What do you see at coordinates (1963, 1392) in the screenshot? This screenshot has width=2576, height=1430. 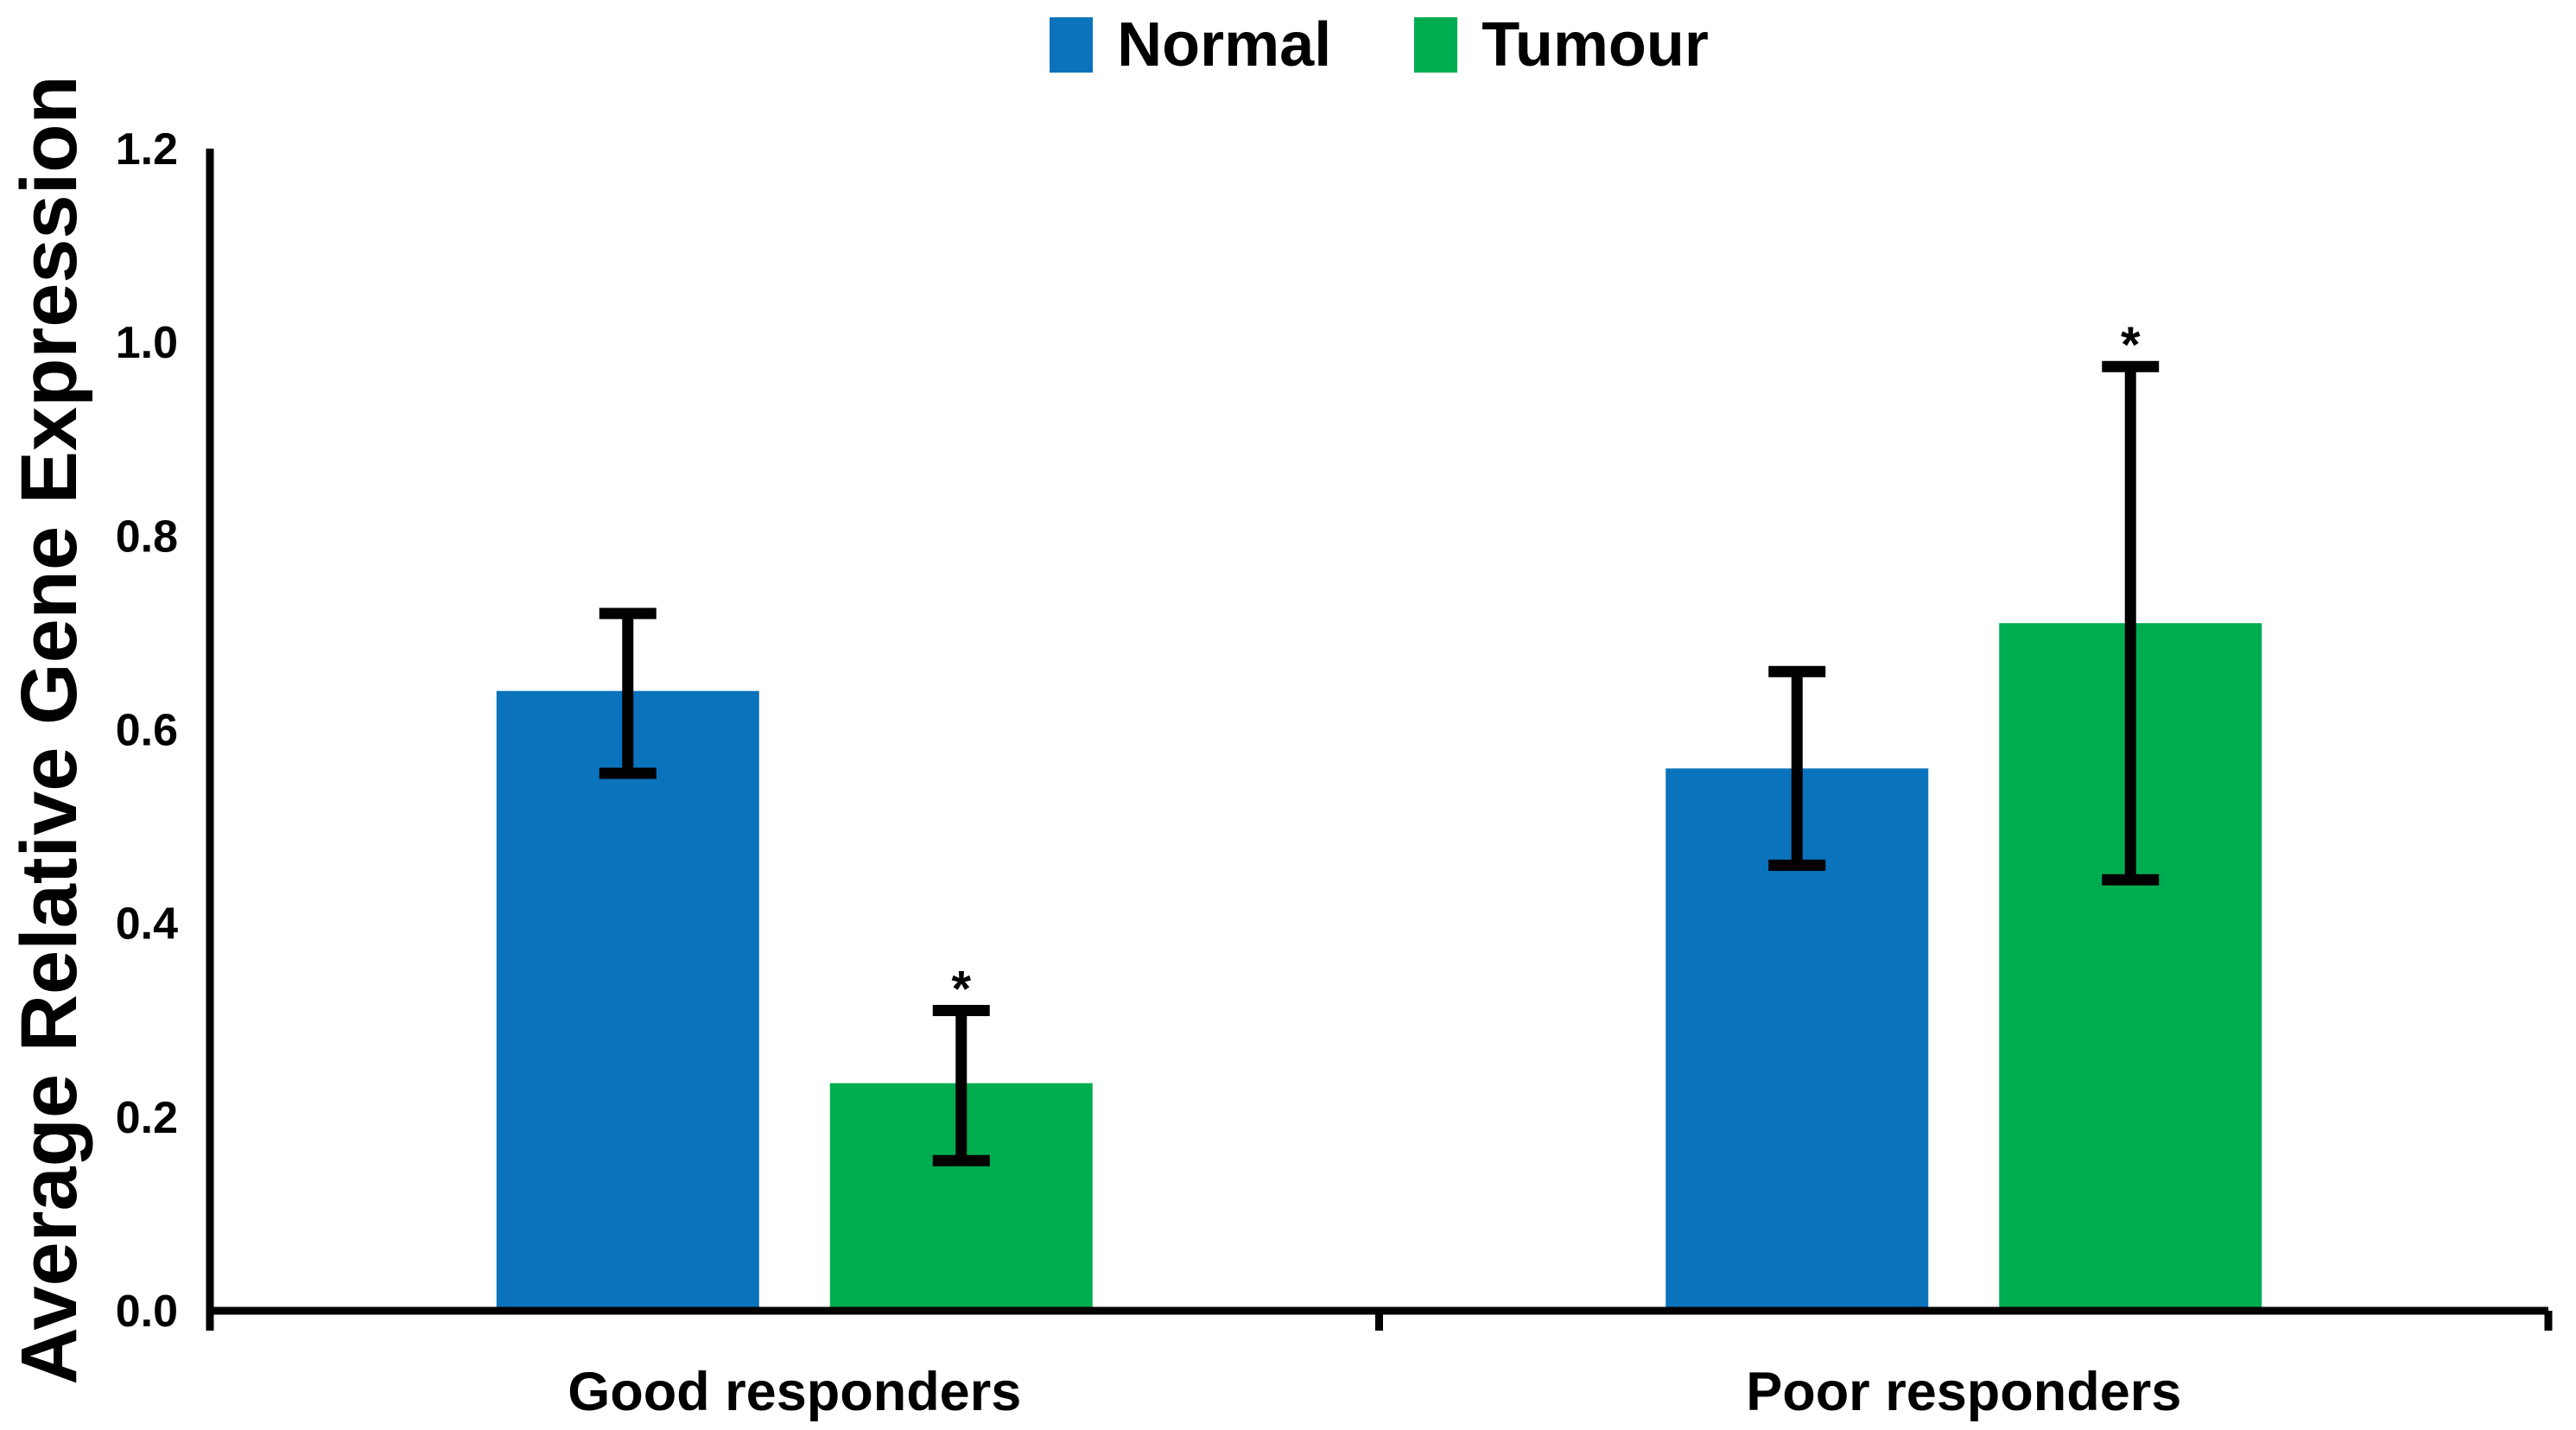 I see `x-category-label-poor-responders: Poor responders` at bounding box center [1963, 1392].